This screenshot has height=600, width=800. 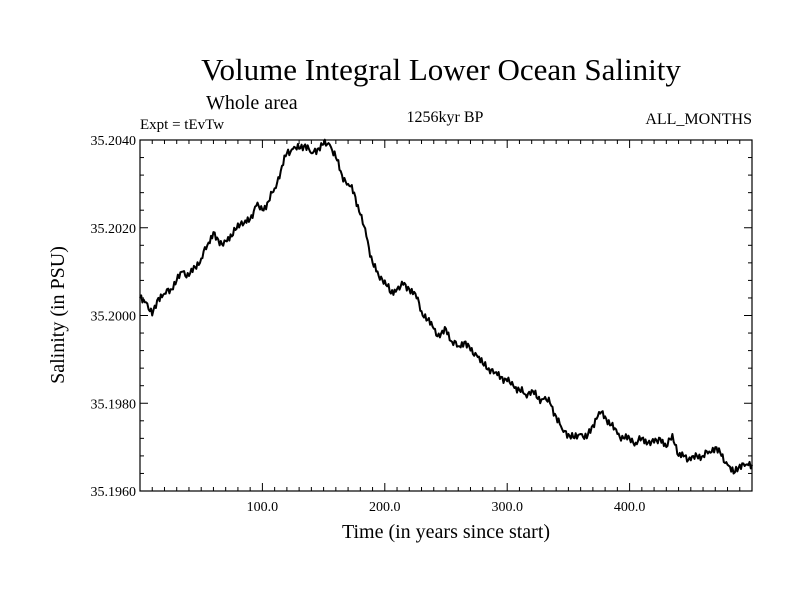 I want to click on months-label: ALL_MONTHS, so click(x=698, y=119).